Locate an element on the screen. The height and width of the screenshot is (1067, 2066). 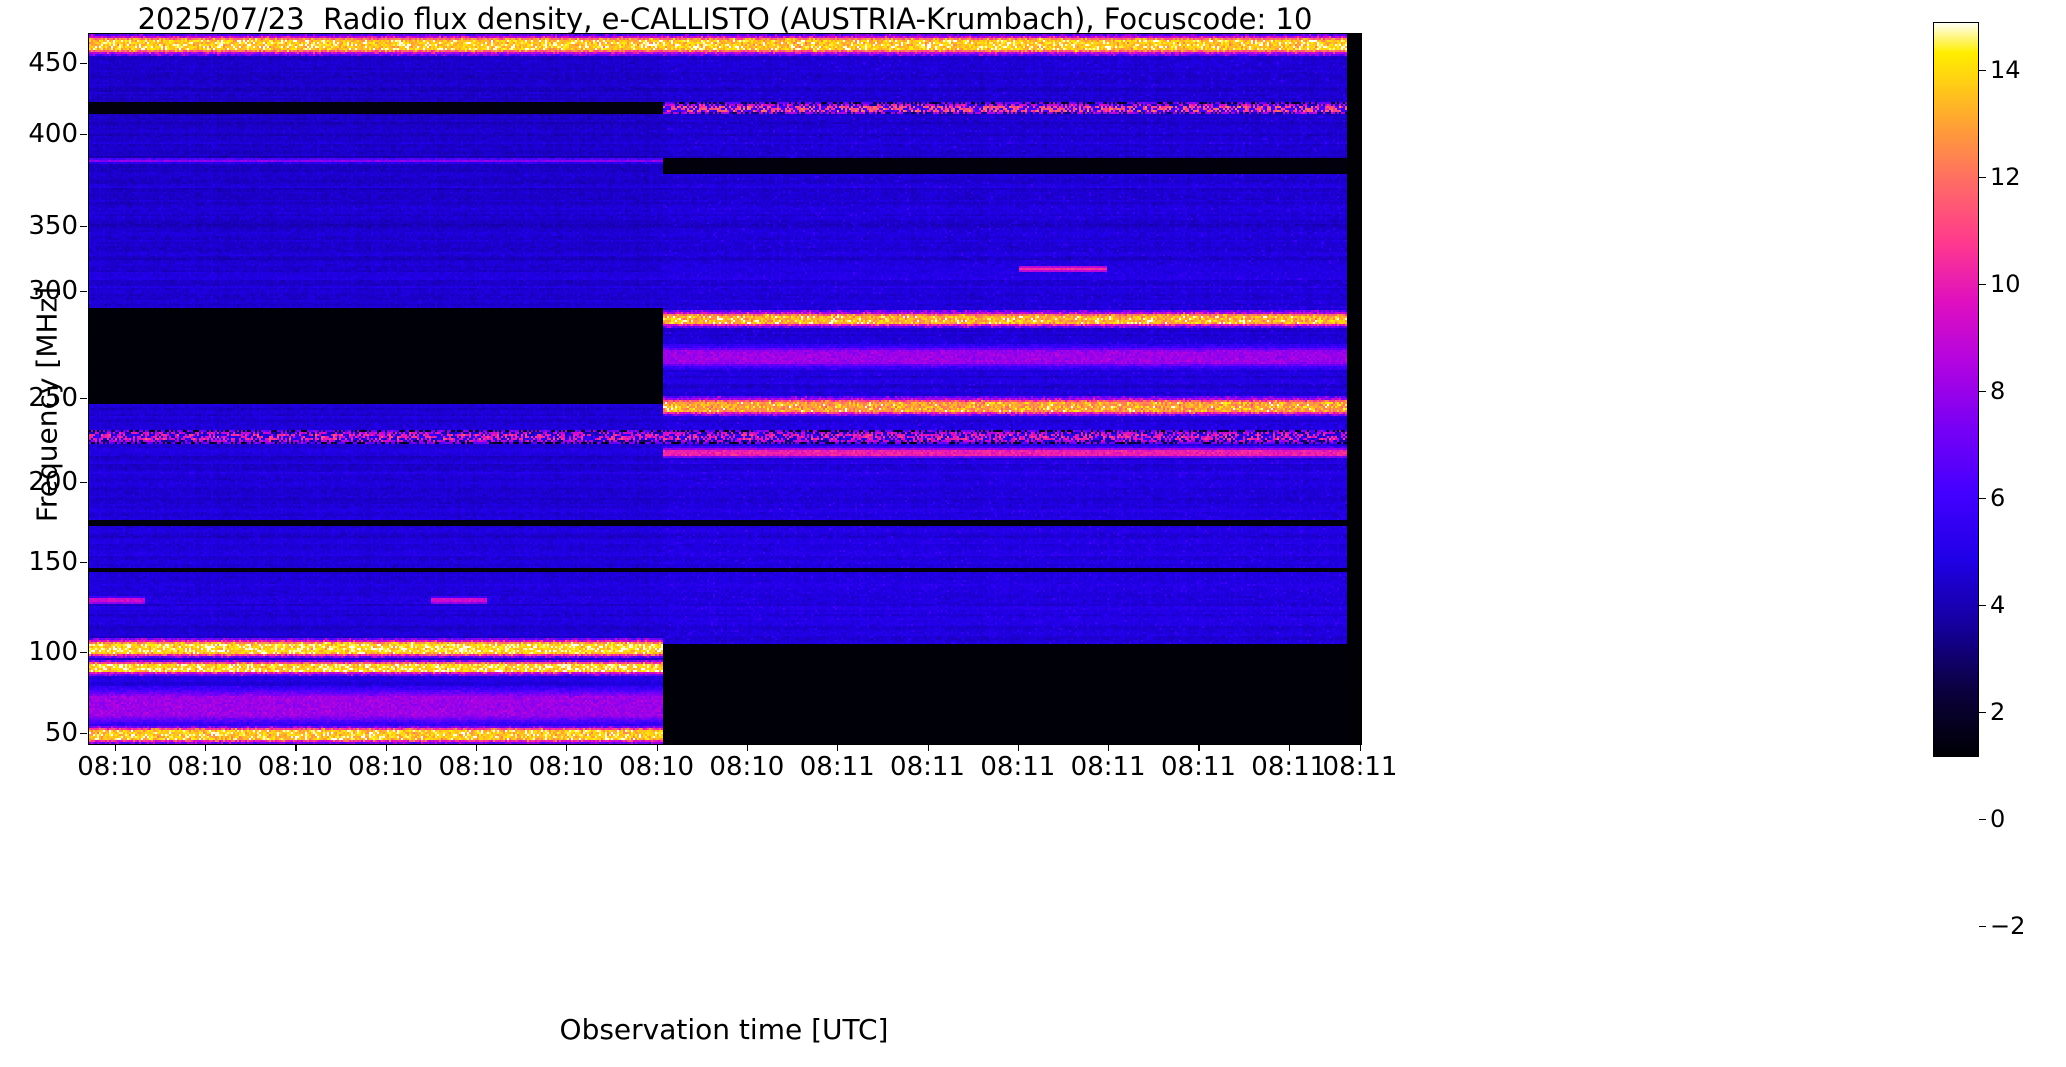
colorbar-tick-label: 0 is located at coordinates (1998, 819).